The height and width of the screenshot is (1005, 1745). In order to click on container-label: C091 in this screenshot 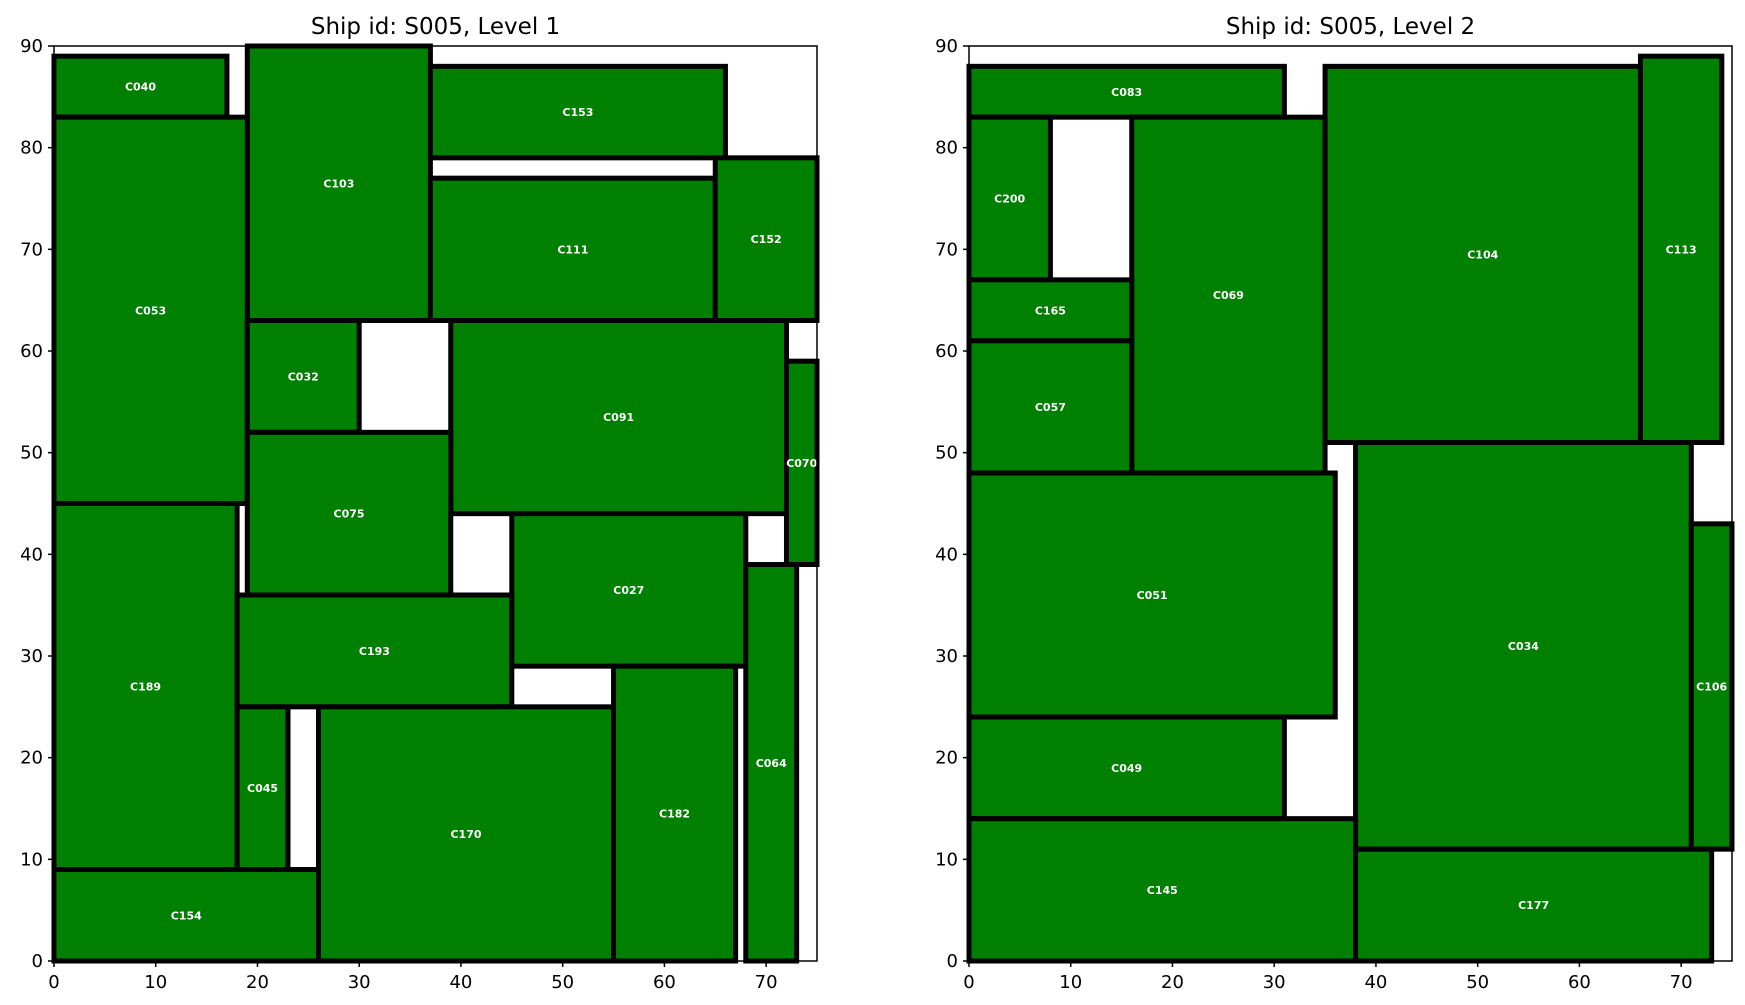, I will do `click(618, 417)`.